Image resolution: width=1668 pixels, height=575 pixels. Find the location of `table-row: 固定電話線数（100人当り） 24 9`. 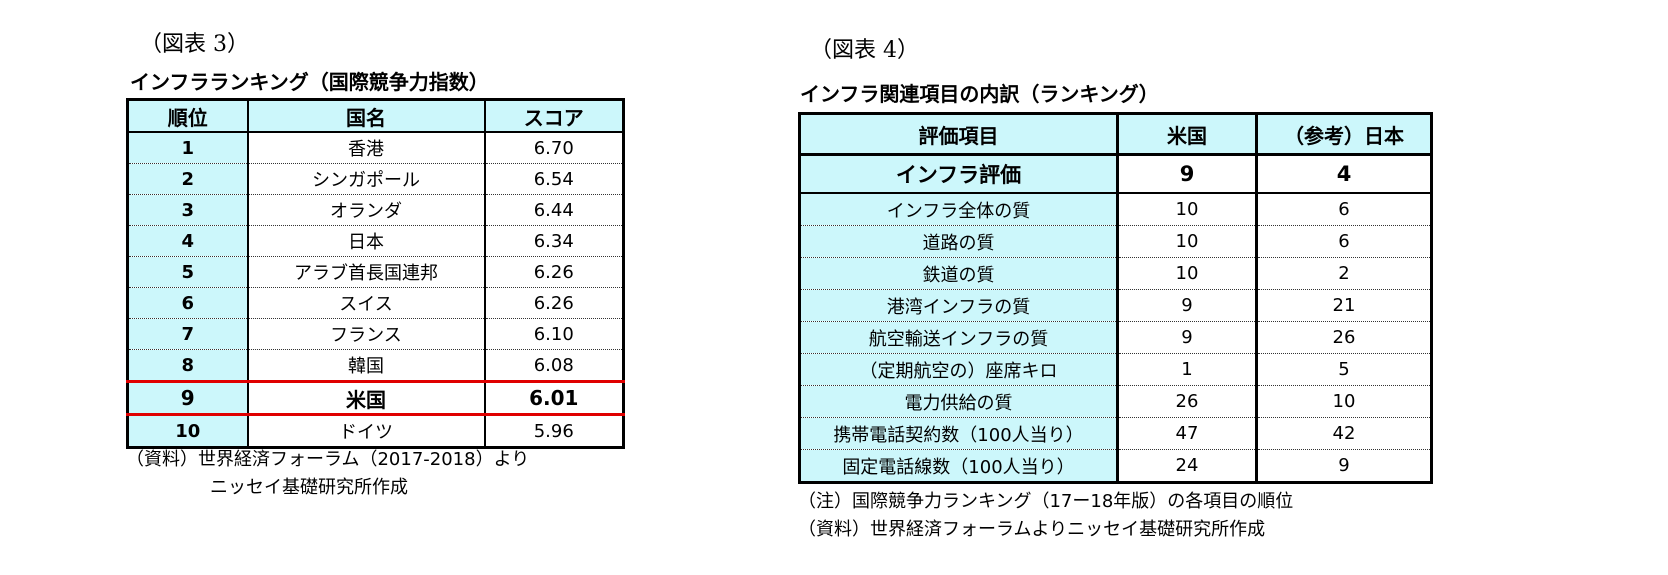

table-row: 固定電話線数（100人当り） 24 9 is located at coordinates (1115, 466).